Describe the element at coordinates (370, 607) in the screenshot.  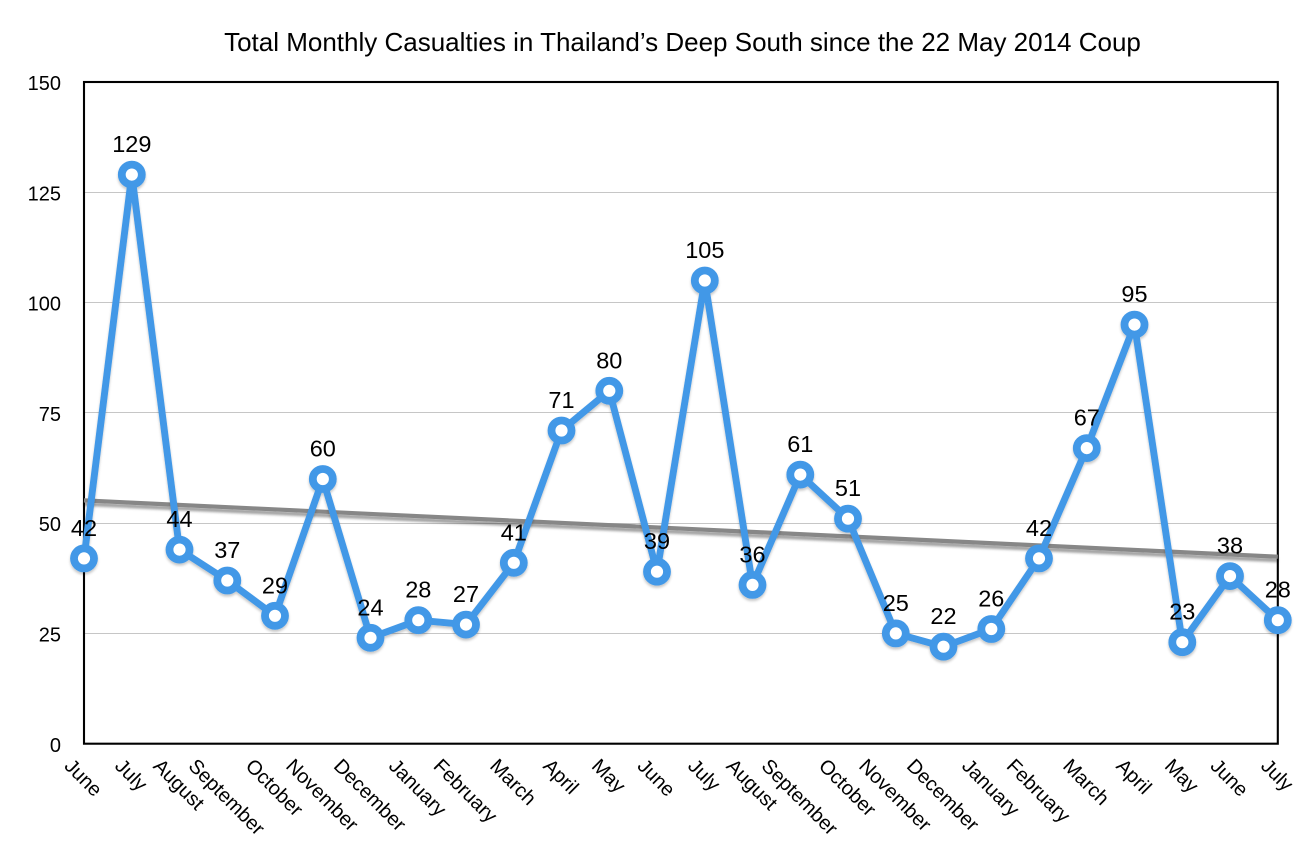
I see `svg-text: 24` at that location.